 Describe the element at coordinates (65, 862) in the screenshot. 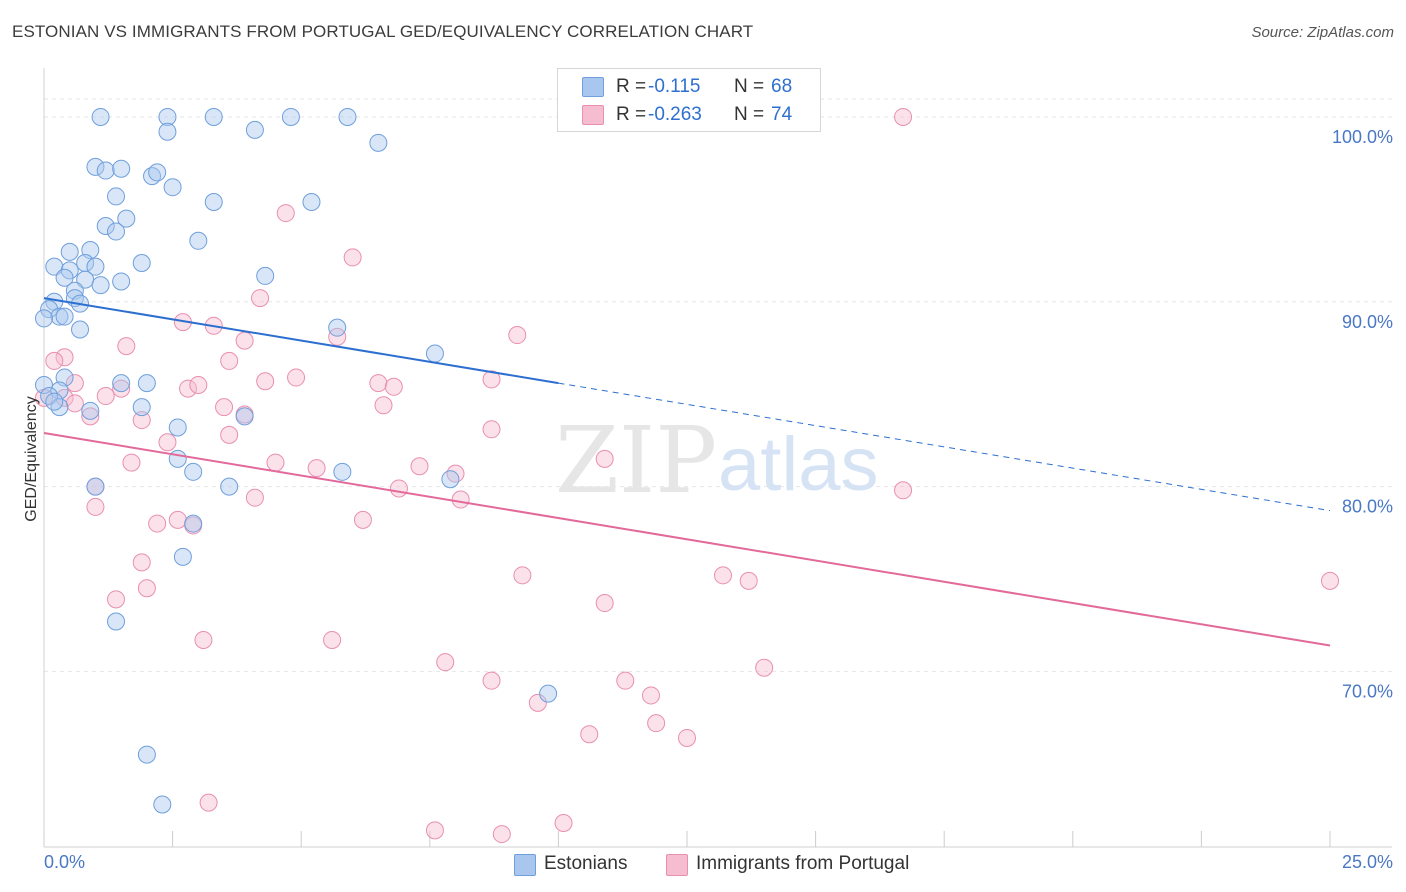

I see `x-tick-label-min: 0.0%` at that location.